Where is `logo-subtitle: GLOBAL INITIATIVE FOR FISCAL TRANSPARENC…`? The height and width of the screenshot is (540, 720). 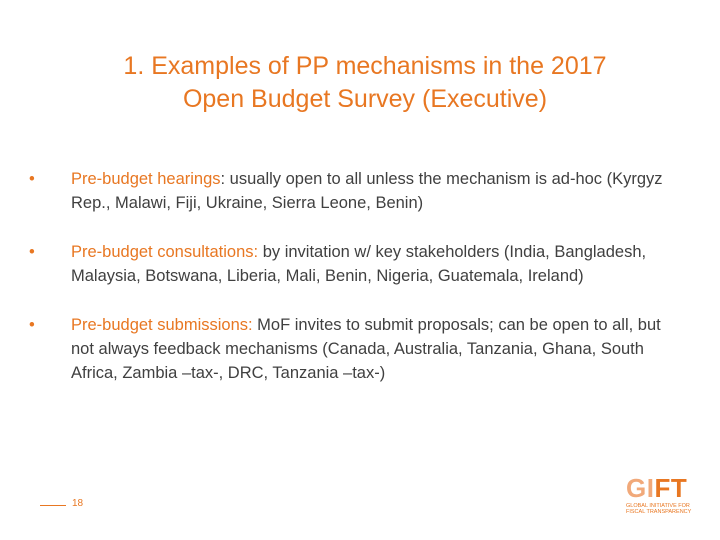 logo-subtitle: GLOBAL INITIATIVE FOR FISCAL TRANSPARENC… is located at coordinates (659, 509).